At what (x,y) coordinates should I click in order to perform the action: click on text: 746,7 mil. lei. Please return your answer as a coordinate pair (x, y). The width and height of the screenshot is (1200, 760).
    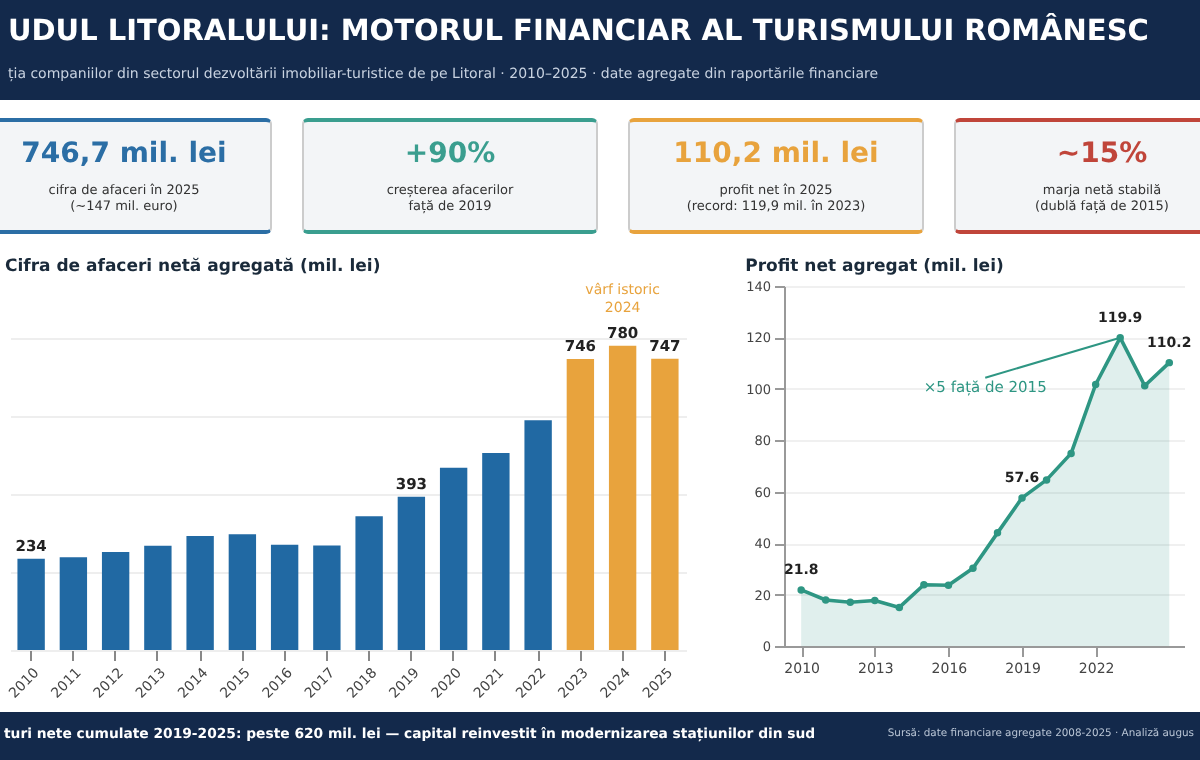
    Looking at the image, I should click on (124, 154).